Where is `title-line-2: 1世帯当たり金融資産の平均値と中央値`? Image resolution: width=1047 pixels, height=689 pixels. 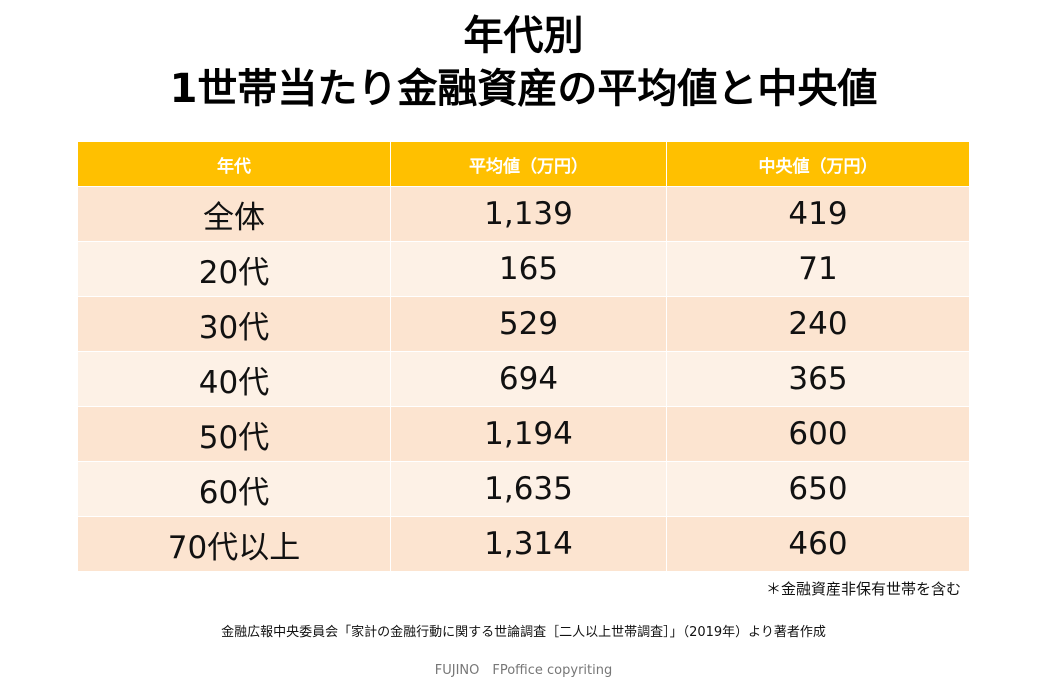
title-line-2: 1世帯当たり金融資産の平均値と中央値 is located at coordinates (523, 89).